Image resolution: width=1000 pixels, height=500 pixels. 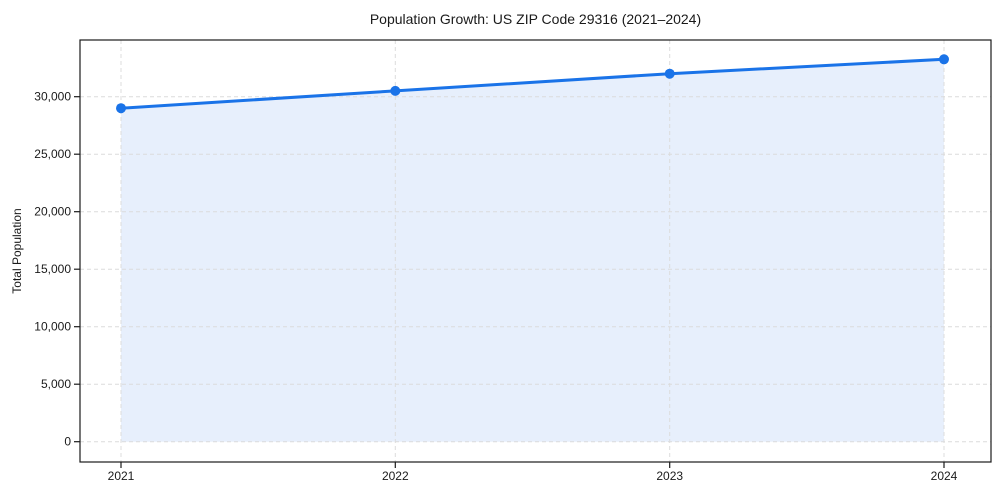 I want to click on y-tick-label: 20,000, so click(x=52, y=212).